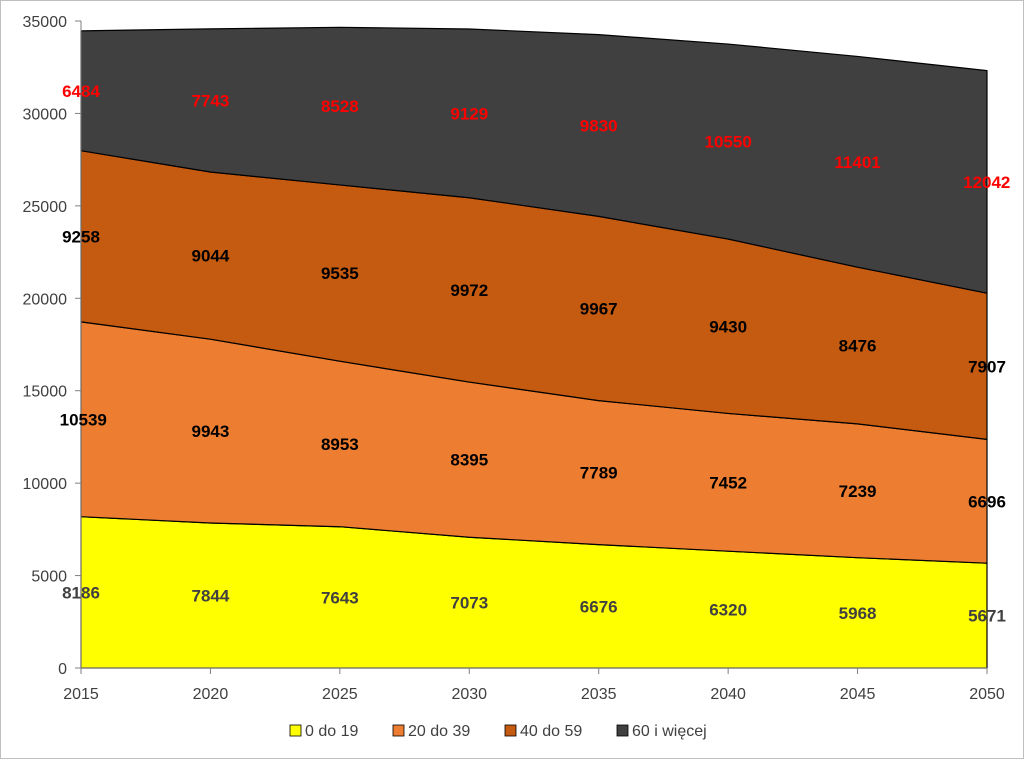 The image size is (1024, 763). I want to click on data-label: 8953, so click(340, 444).